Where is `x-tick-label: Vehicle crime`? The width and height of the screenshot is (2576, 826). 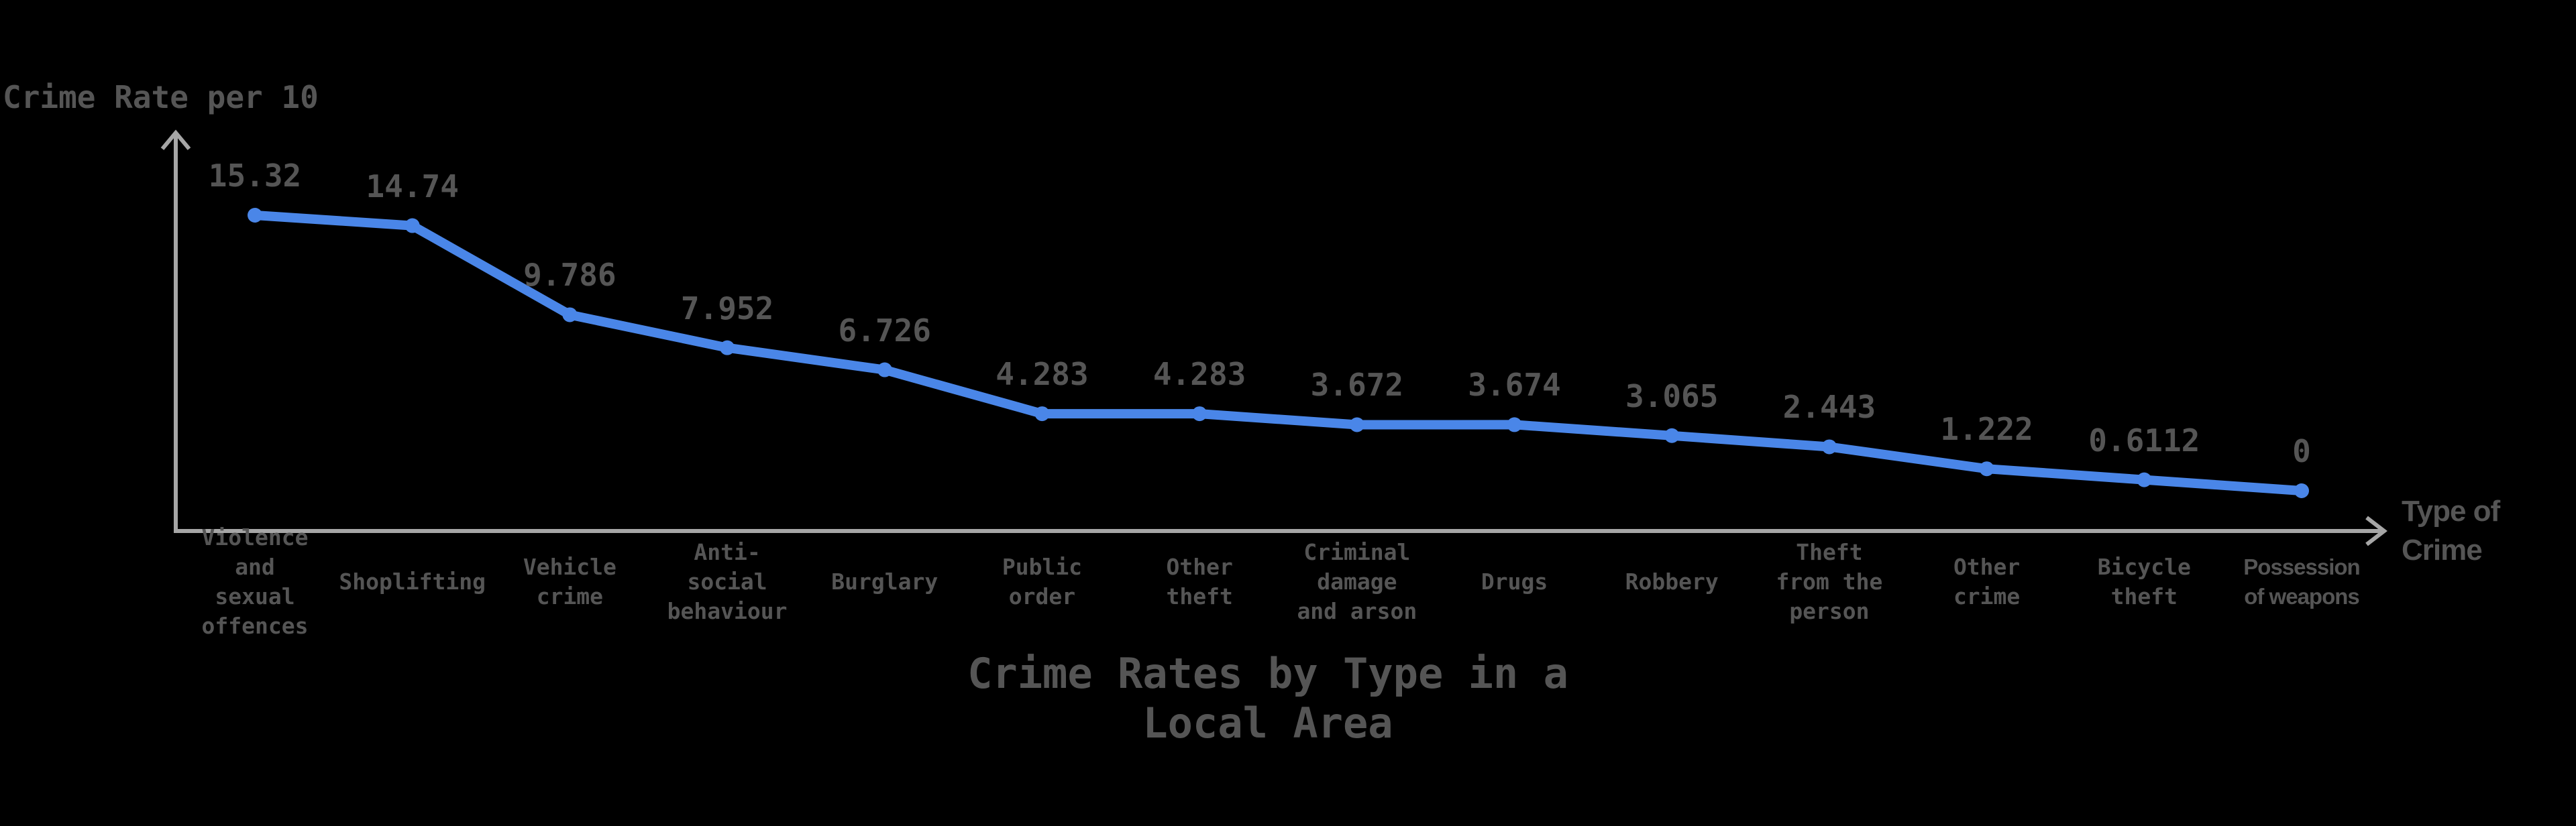 x-tick-label: Vehicle crime is located at coordinates (569, 581).